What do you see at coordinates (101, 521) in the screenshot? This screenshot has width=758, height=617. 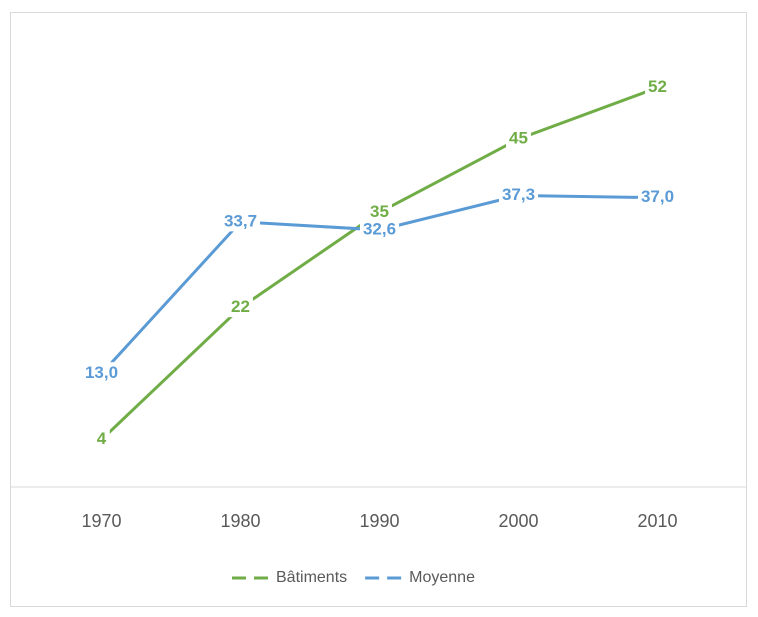 I see `x-tick-label: 1970` at bounding box center [101, 521].